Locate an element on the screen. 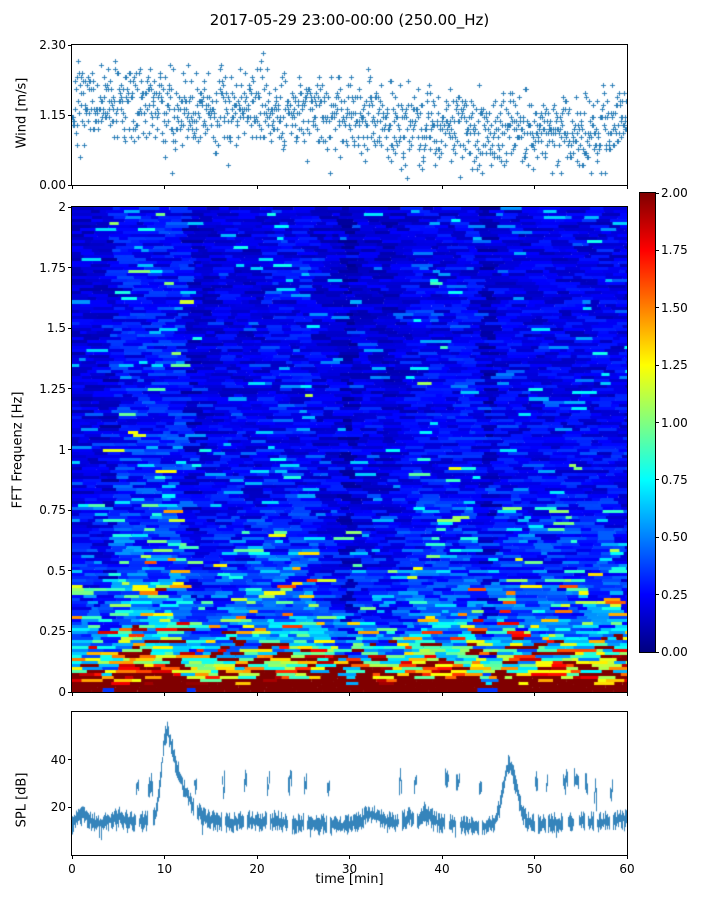  y-tick-label: 1.75 is located at coordinates (52, 267).